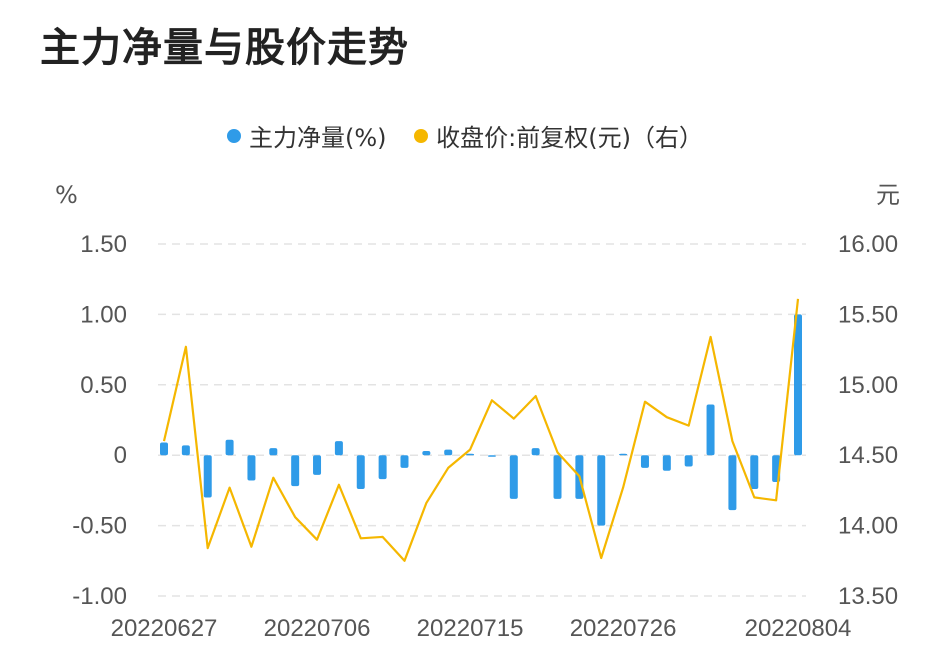  I want to click on legend-item-bar: 主力净量(%), so click(307, 135).